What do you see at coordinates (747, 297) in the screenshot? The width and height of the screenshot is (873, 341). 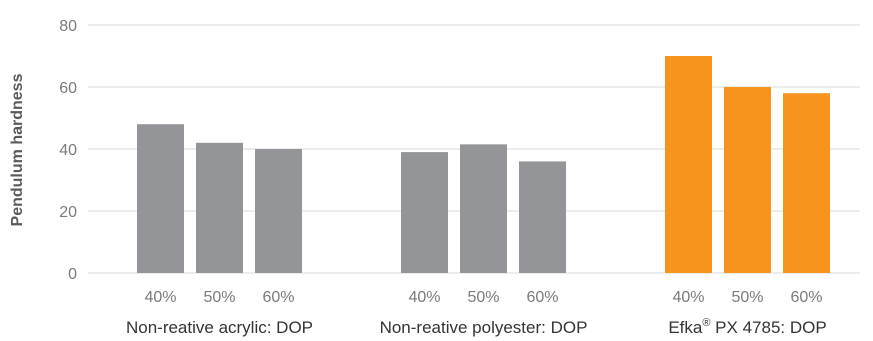 I see `percentage-label-group3-50pct: 50%` at bounding box center [747, 297].